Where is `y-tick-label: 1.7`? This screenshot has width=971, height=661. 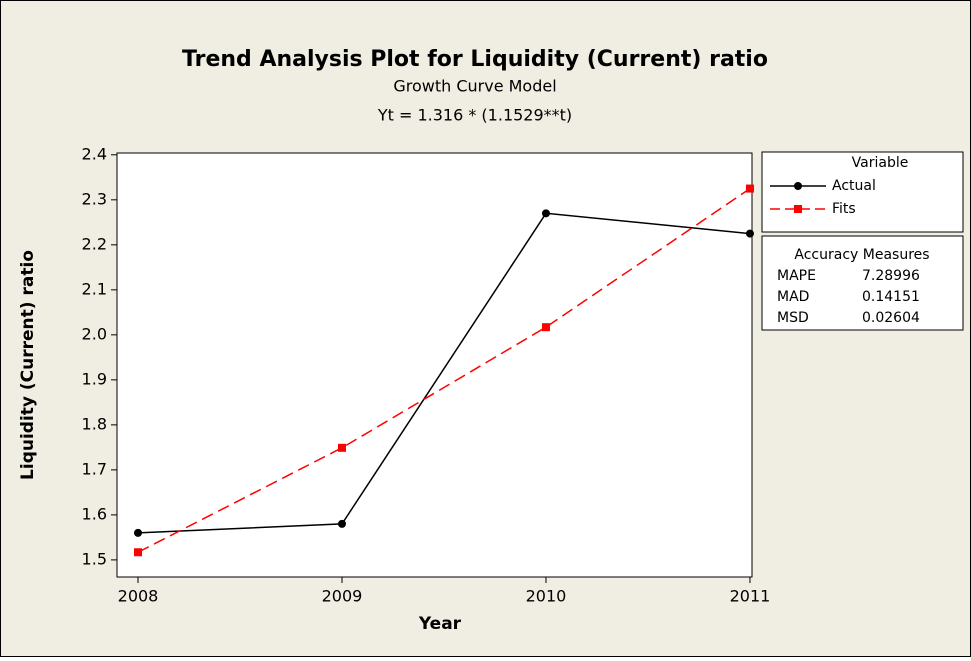
y-tick-label: 1.7 is located at coordinates (94, 468).